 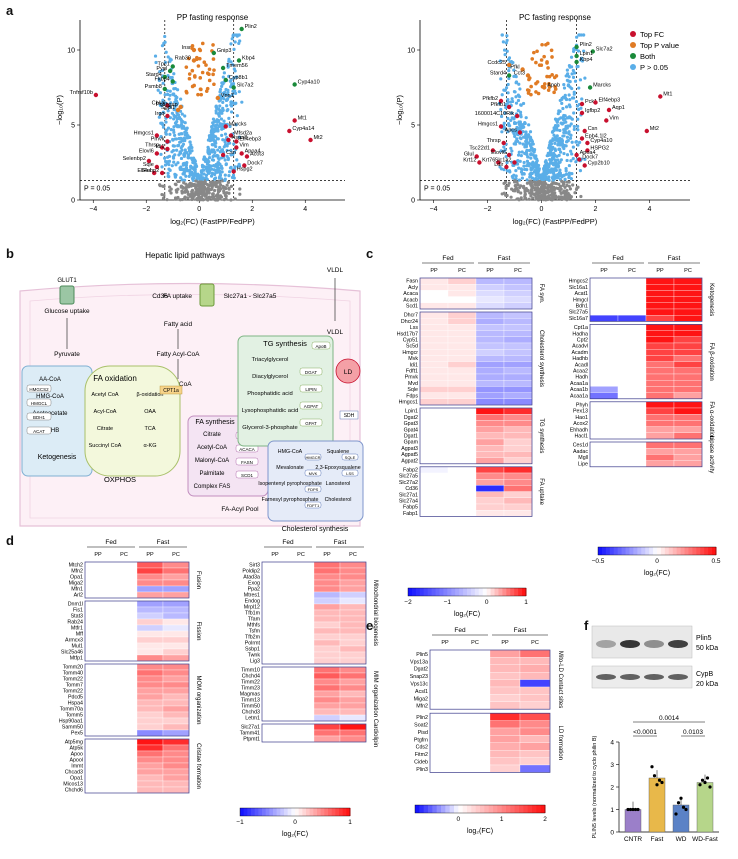 I want to click on f-point, so click(x=700, y=785).